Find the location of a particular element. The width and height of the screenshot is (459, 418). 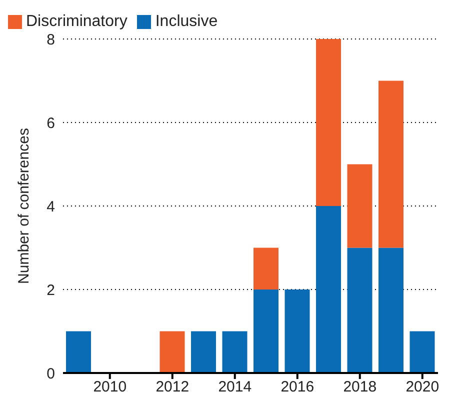

y-tick-label: 2 is located at coordinates (50, 290).